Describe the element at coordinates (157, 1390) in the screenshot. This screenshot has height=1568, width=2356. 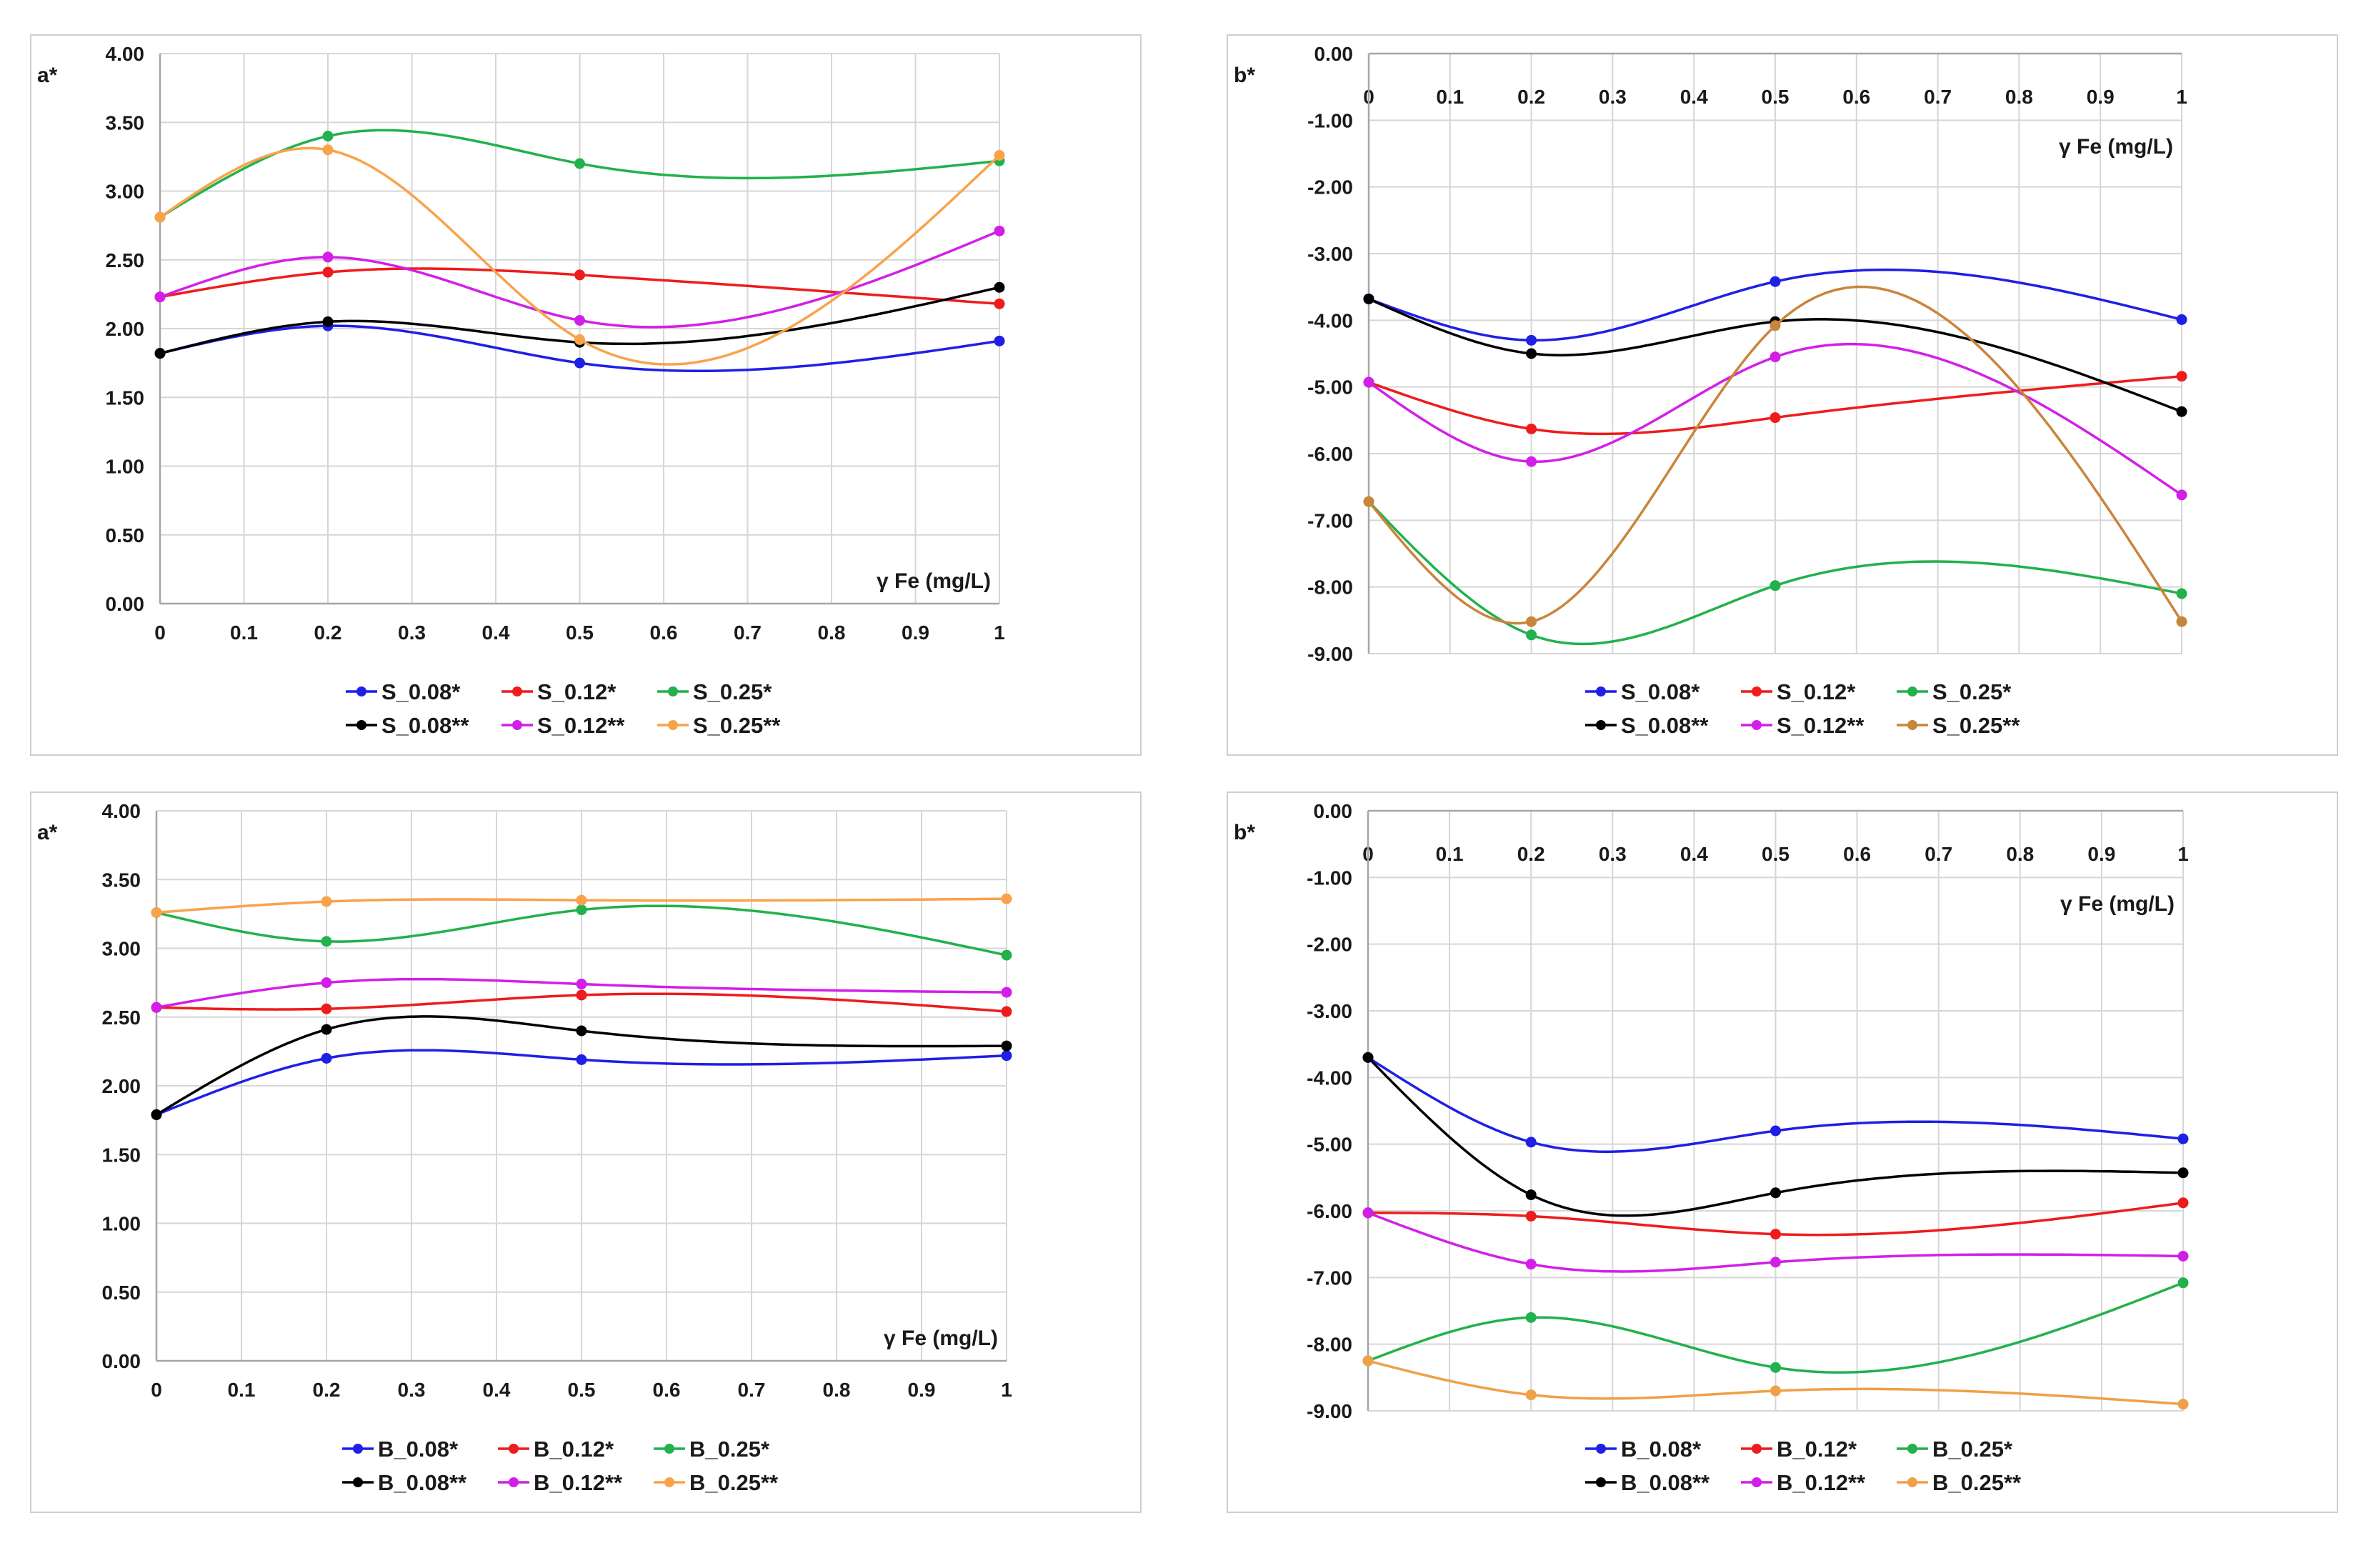
I see `x-tick-label: 0` at that location.